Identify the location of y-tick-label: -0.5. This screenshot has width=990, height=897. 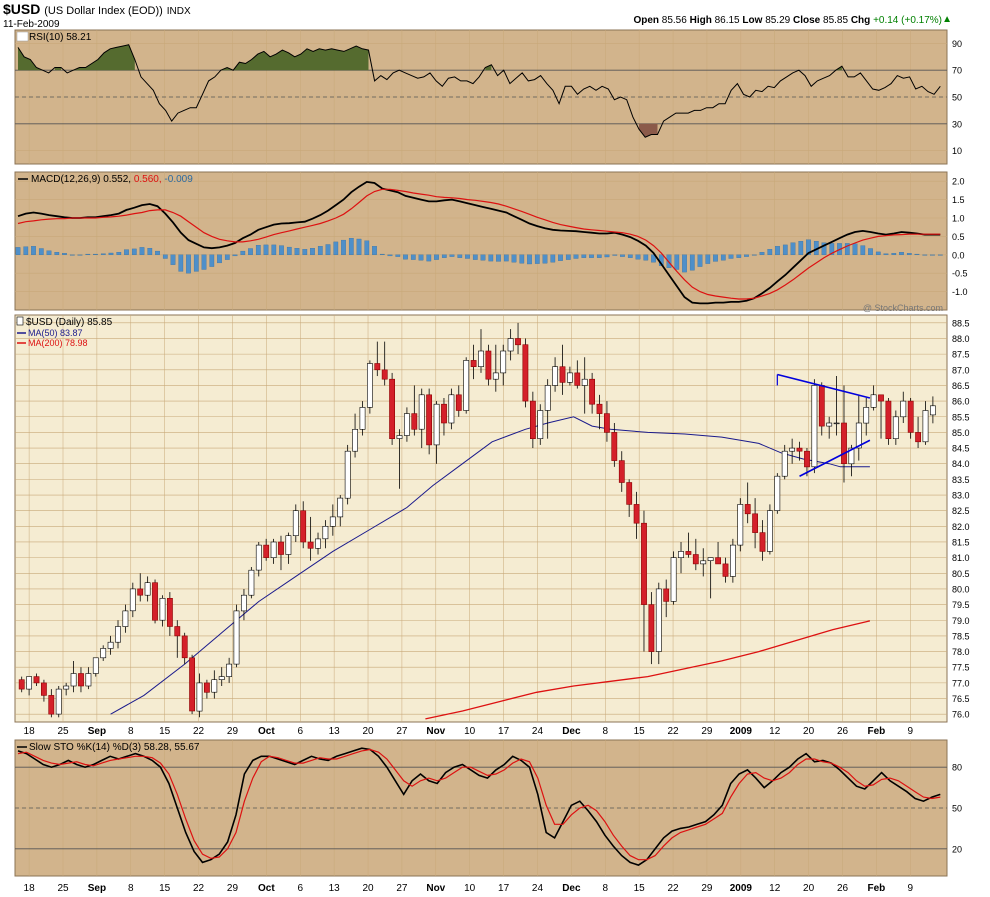
(960, 274).